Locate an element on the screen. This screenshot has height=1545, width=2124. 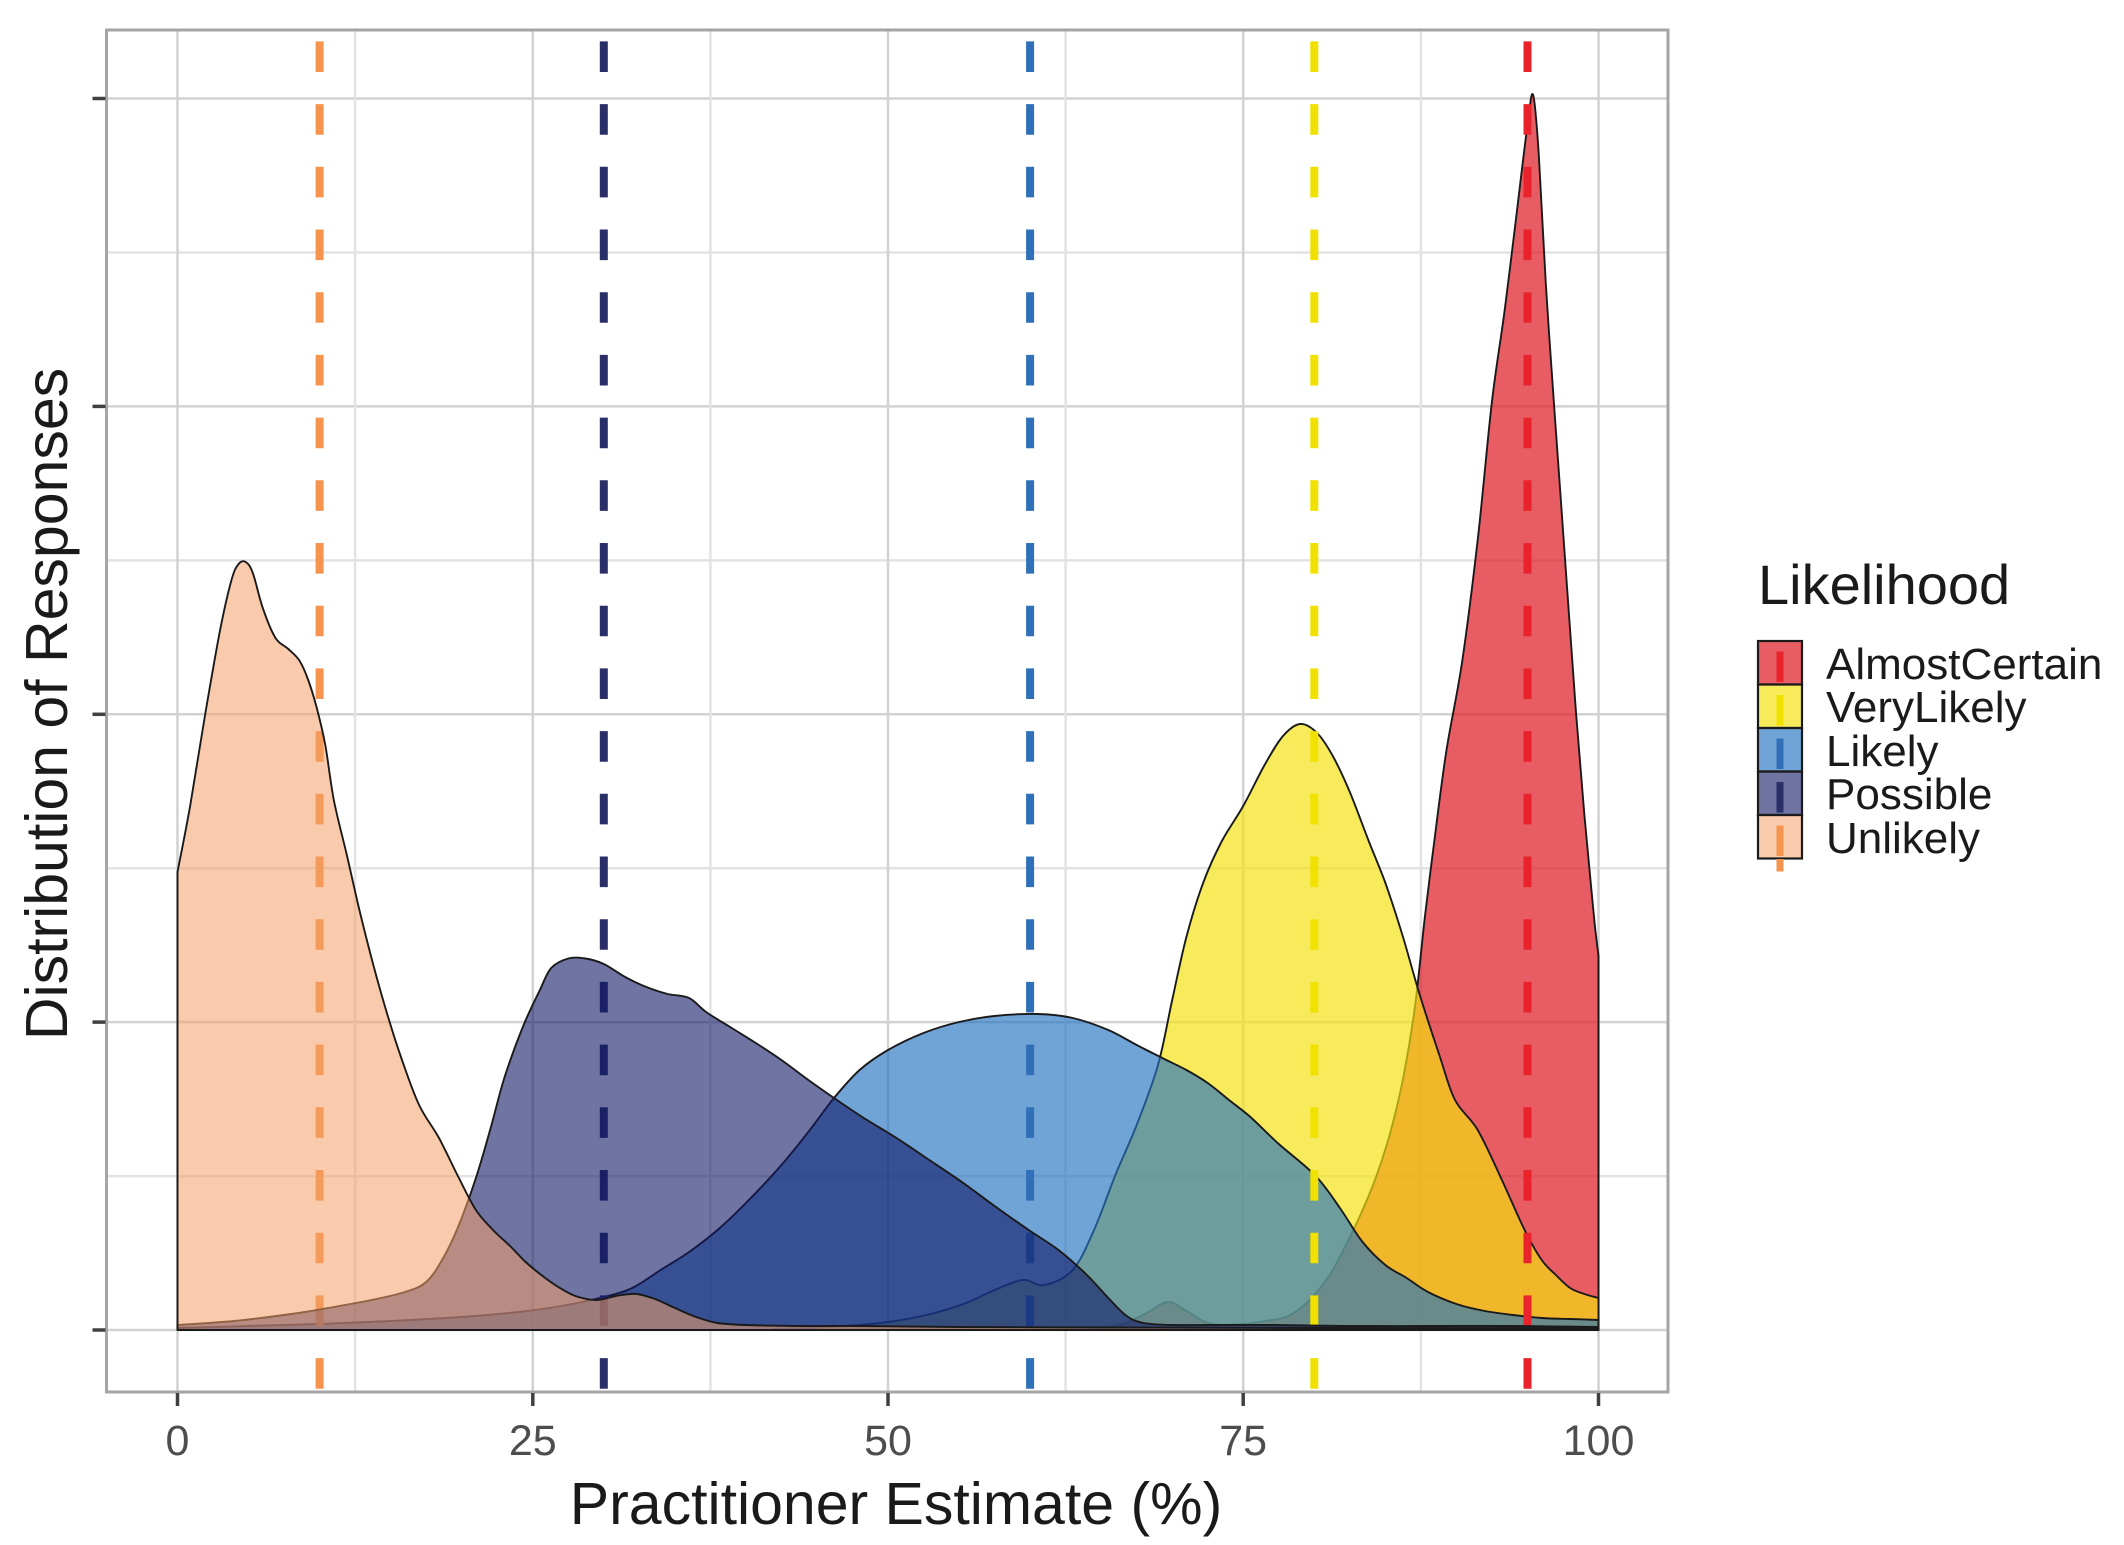
svg-text: 100 is located at coordinates (1599, 1441).